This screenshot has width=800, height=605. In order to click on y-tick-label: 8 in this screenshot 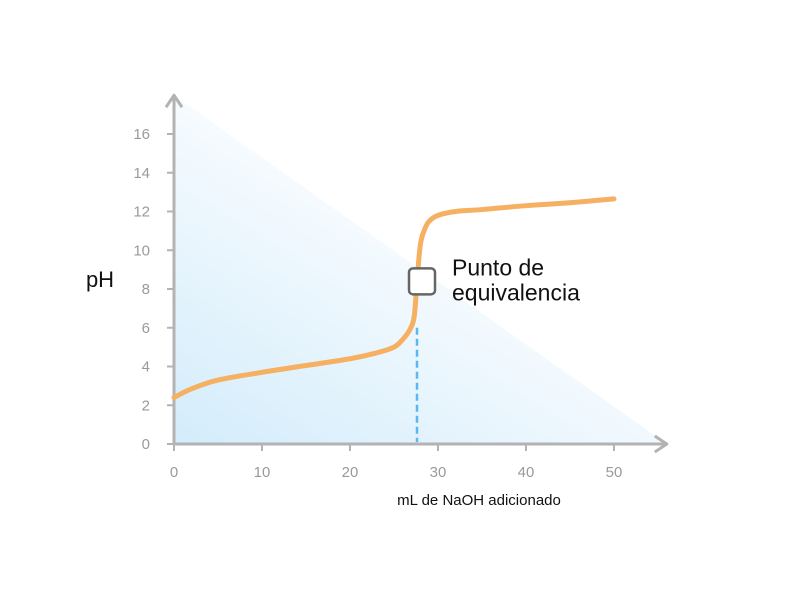, I will do `click(146, 289)`.